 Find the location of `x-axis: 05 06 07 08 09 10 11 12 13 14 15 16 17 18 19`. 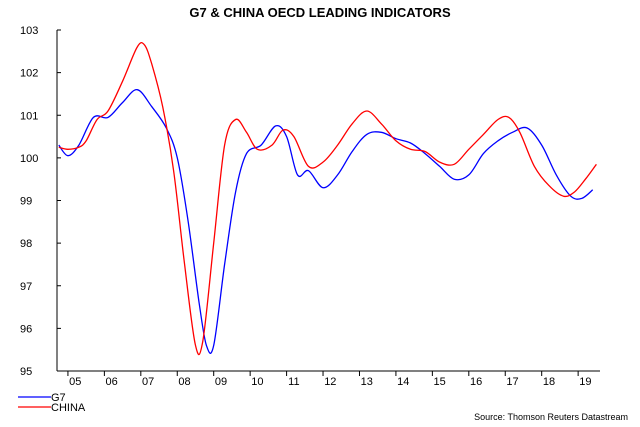

x-axis: 05 06 07 08 09 10 11 12 13 14 15 16 17 18 19 is located at coordinates (328, 379).